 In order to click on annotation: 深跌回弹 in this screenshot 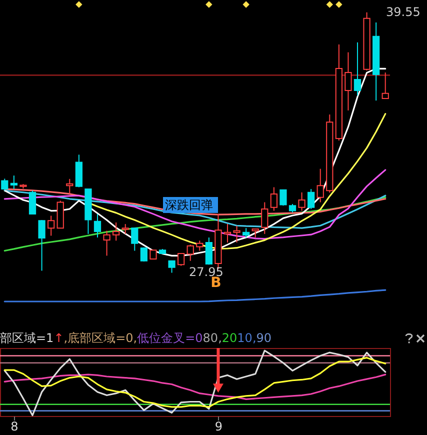, I will do `click(189, 205)`.